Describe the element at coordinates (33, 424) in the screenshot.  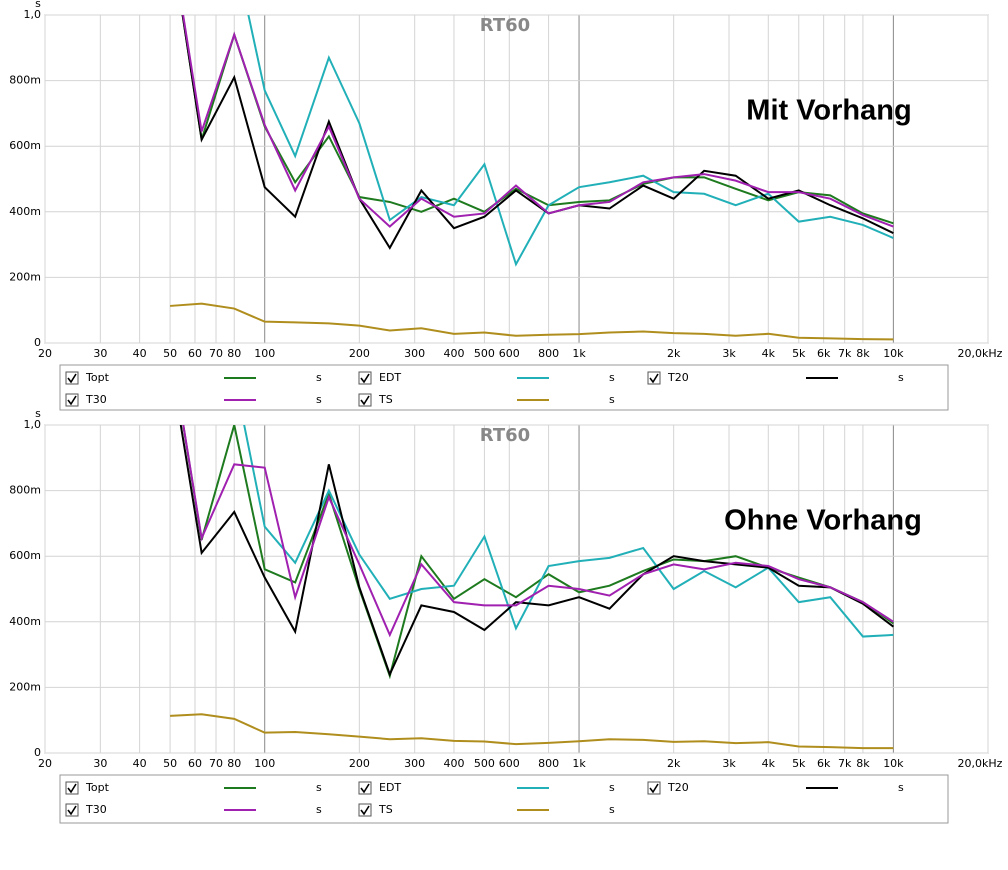
I see `y-tick-label: 1,0` at that location.